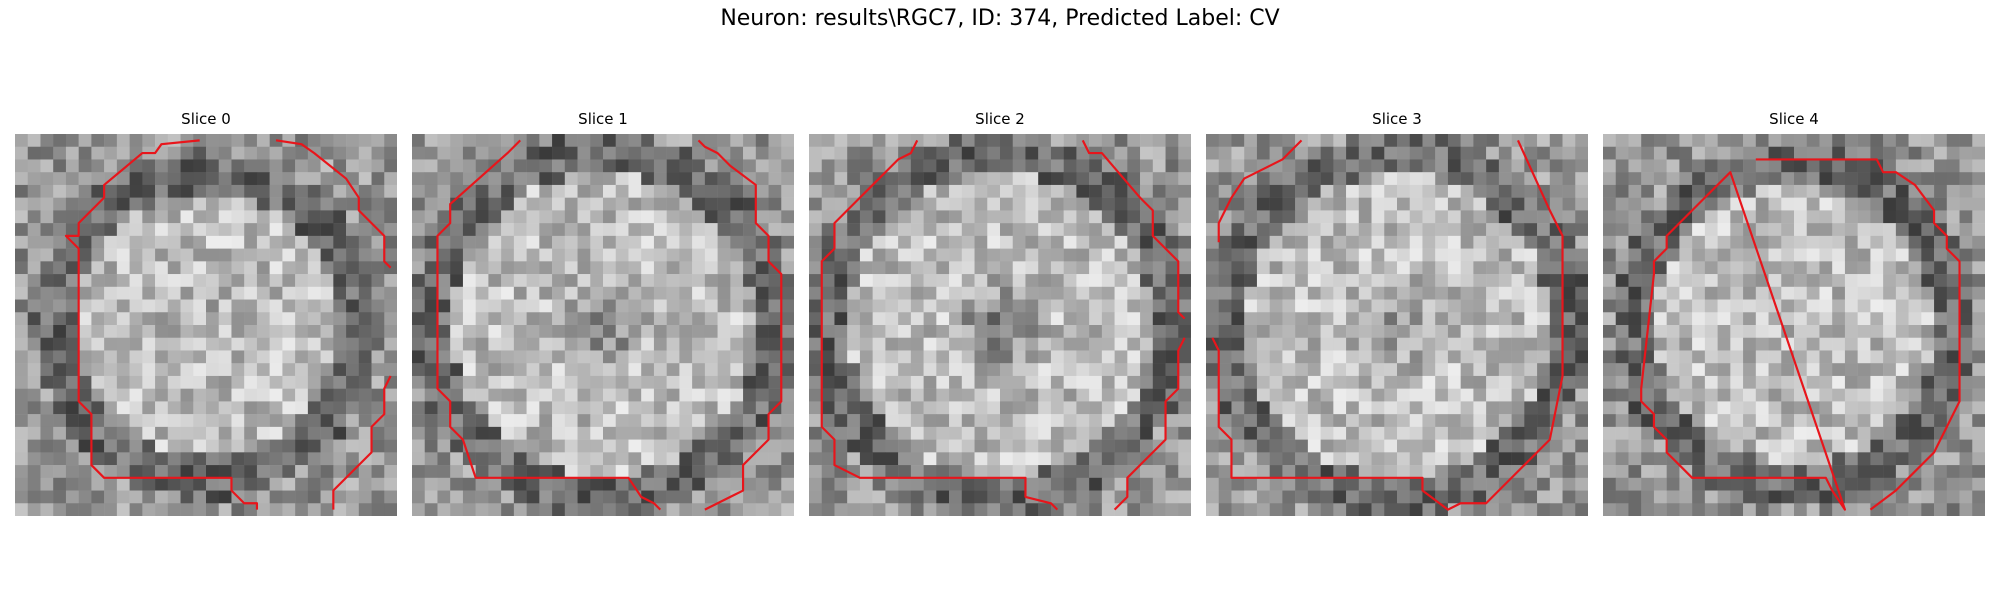  I want to click on slice-title: Slice 0, so click(206, 119).